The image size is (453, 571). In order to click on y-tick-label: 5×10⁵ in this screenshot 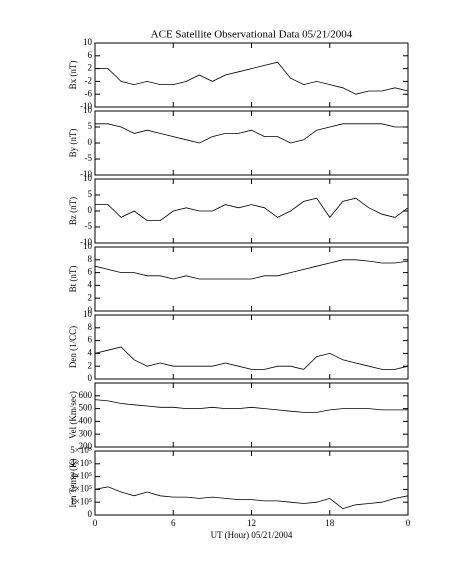, I will do `click(81, 450)`.